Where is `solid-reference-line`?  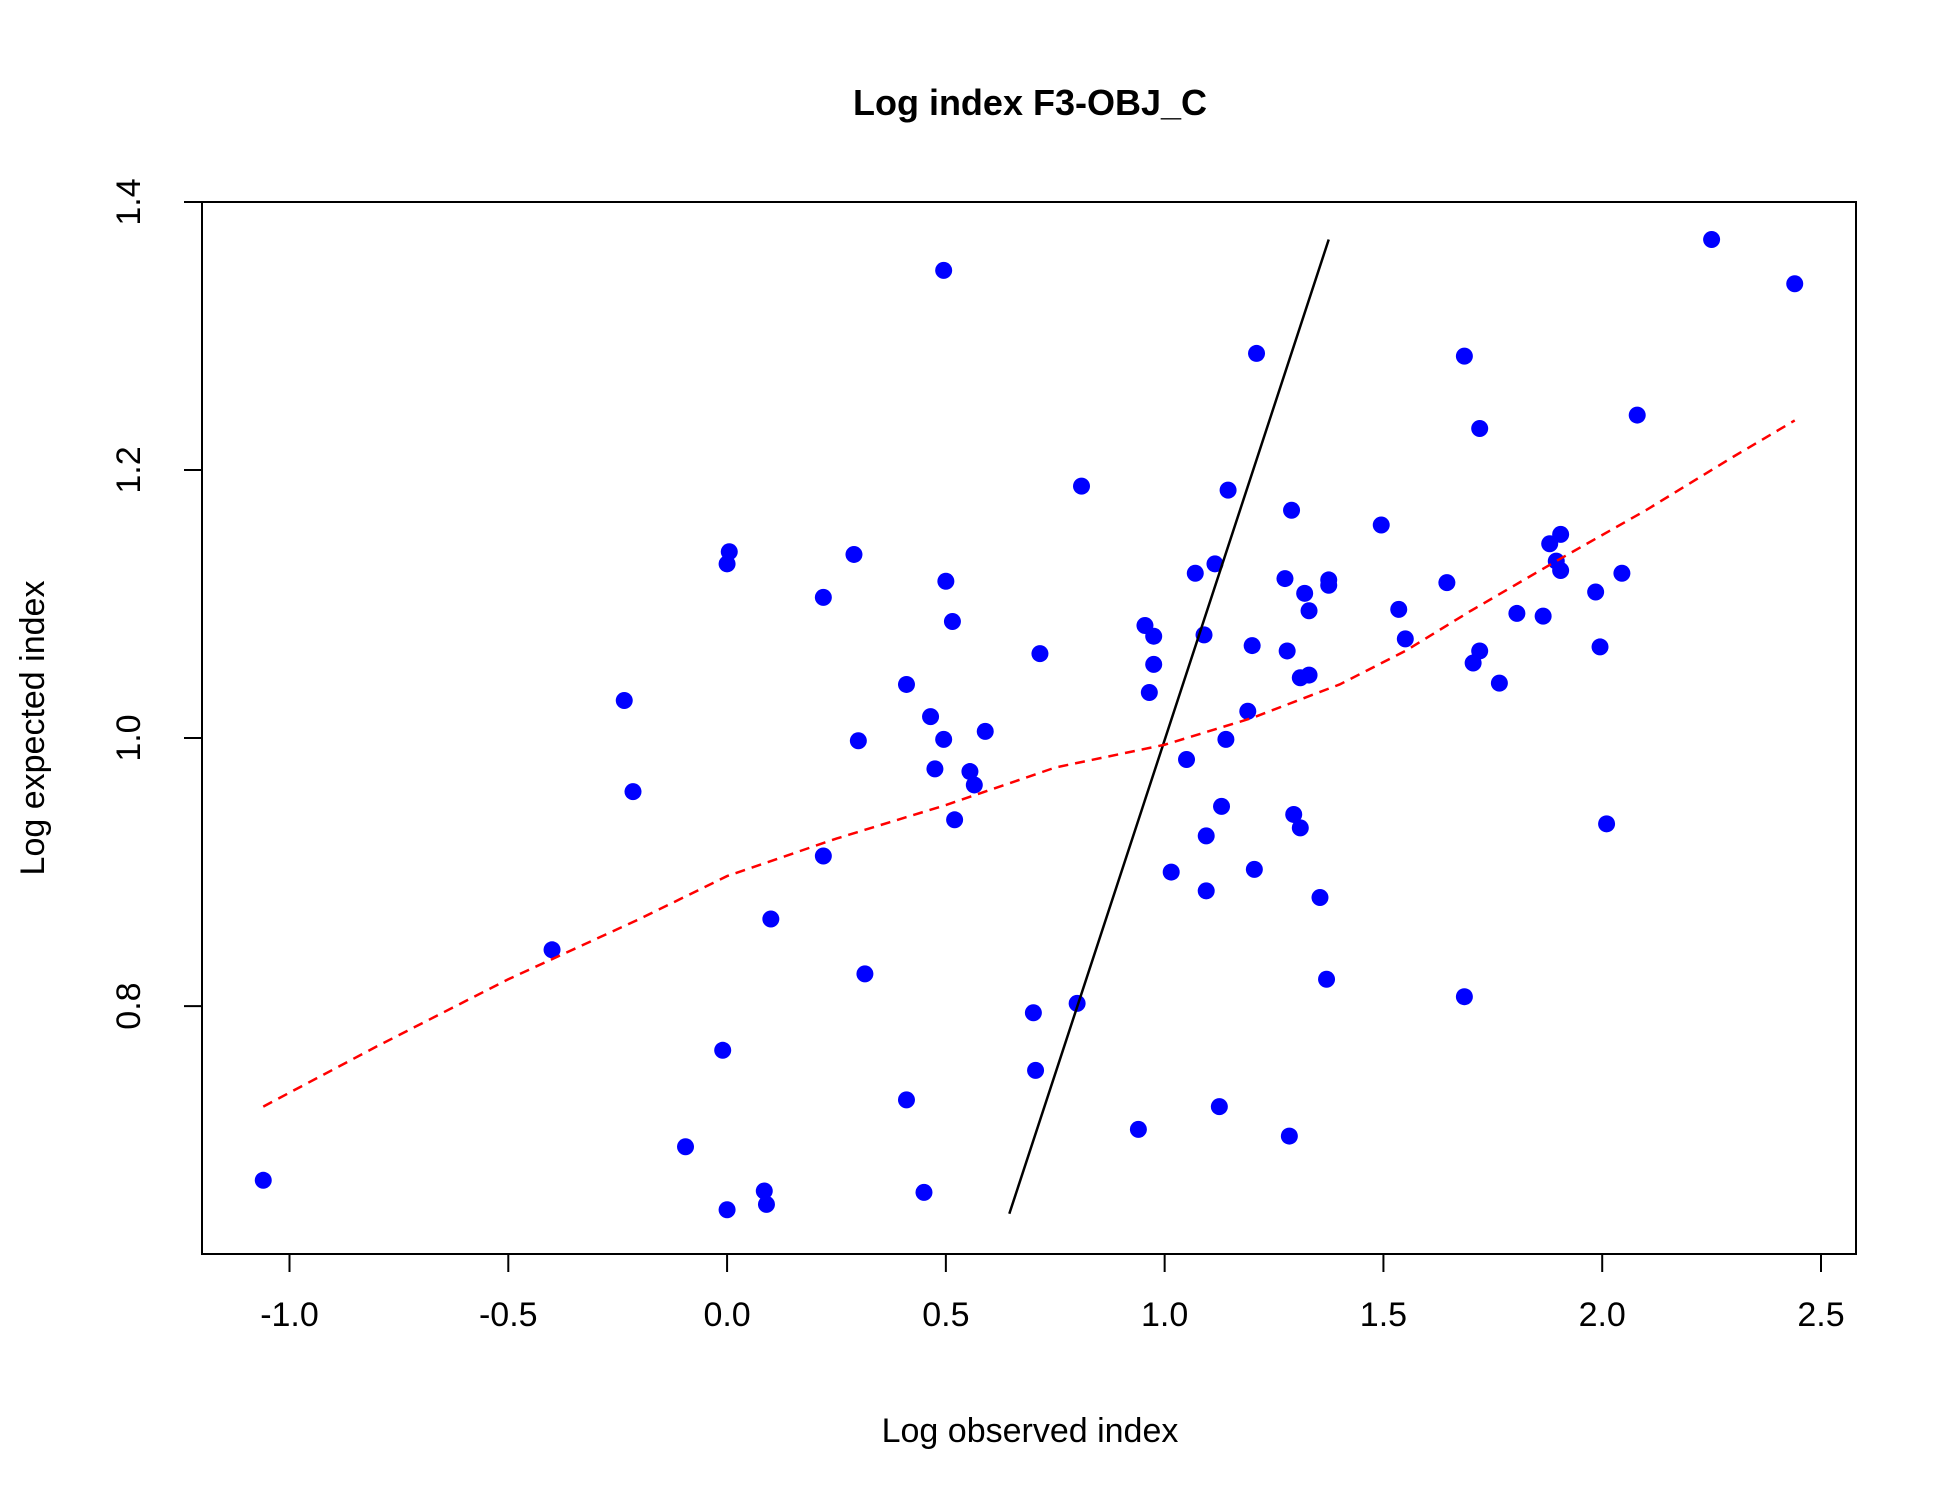 solid-reference-line is located at coordinates (1169, 727).